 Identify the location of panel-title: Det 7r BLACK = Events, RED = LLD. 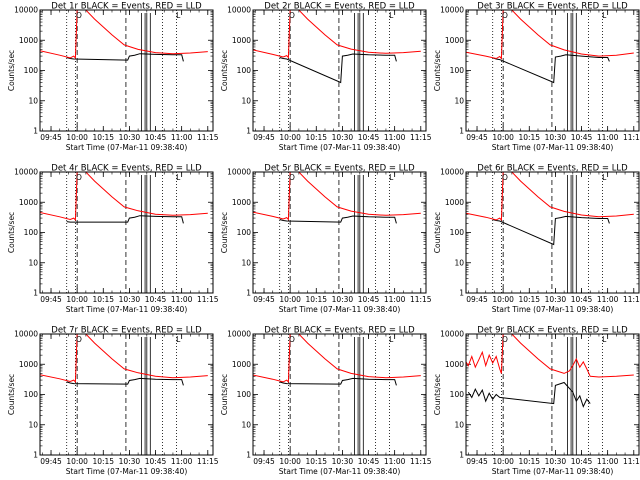
(126, 331).